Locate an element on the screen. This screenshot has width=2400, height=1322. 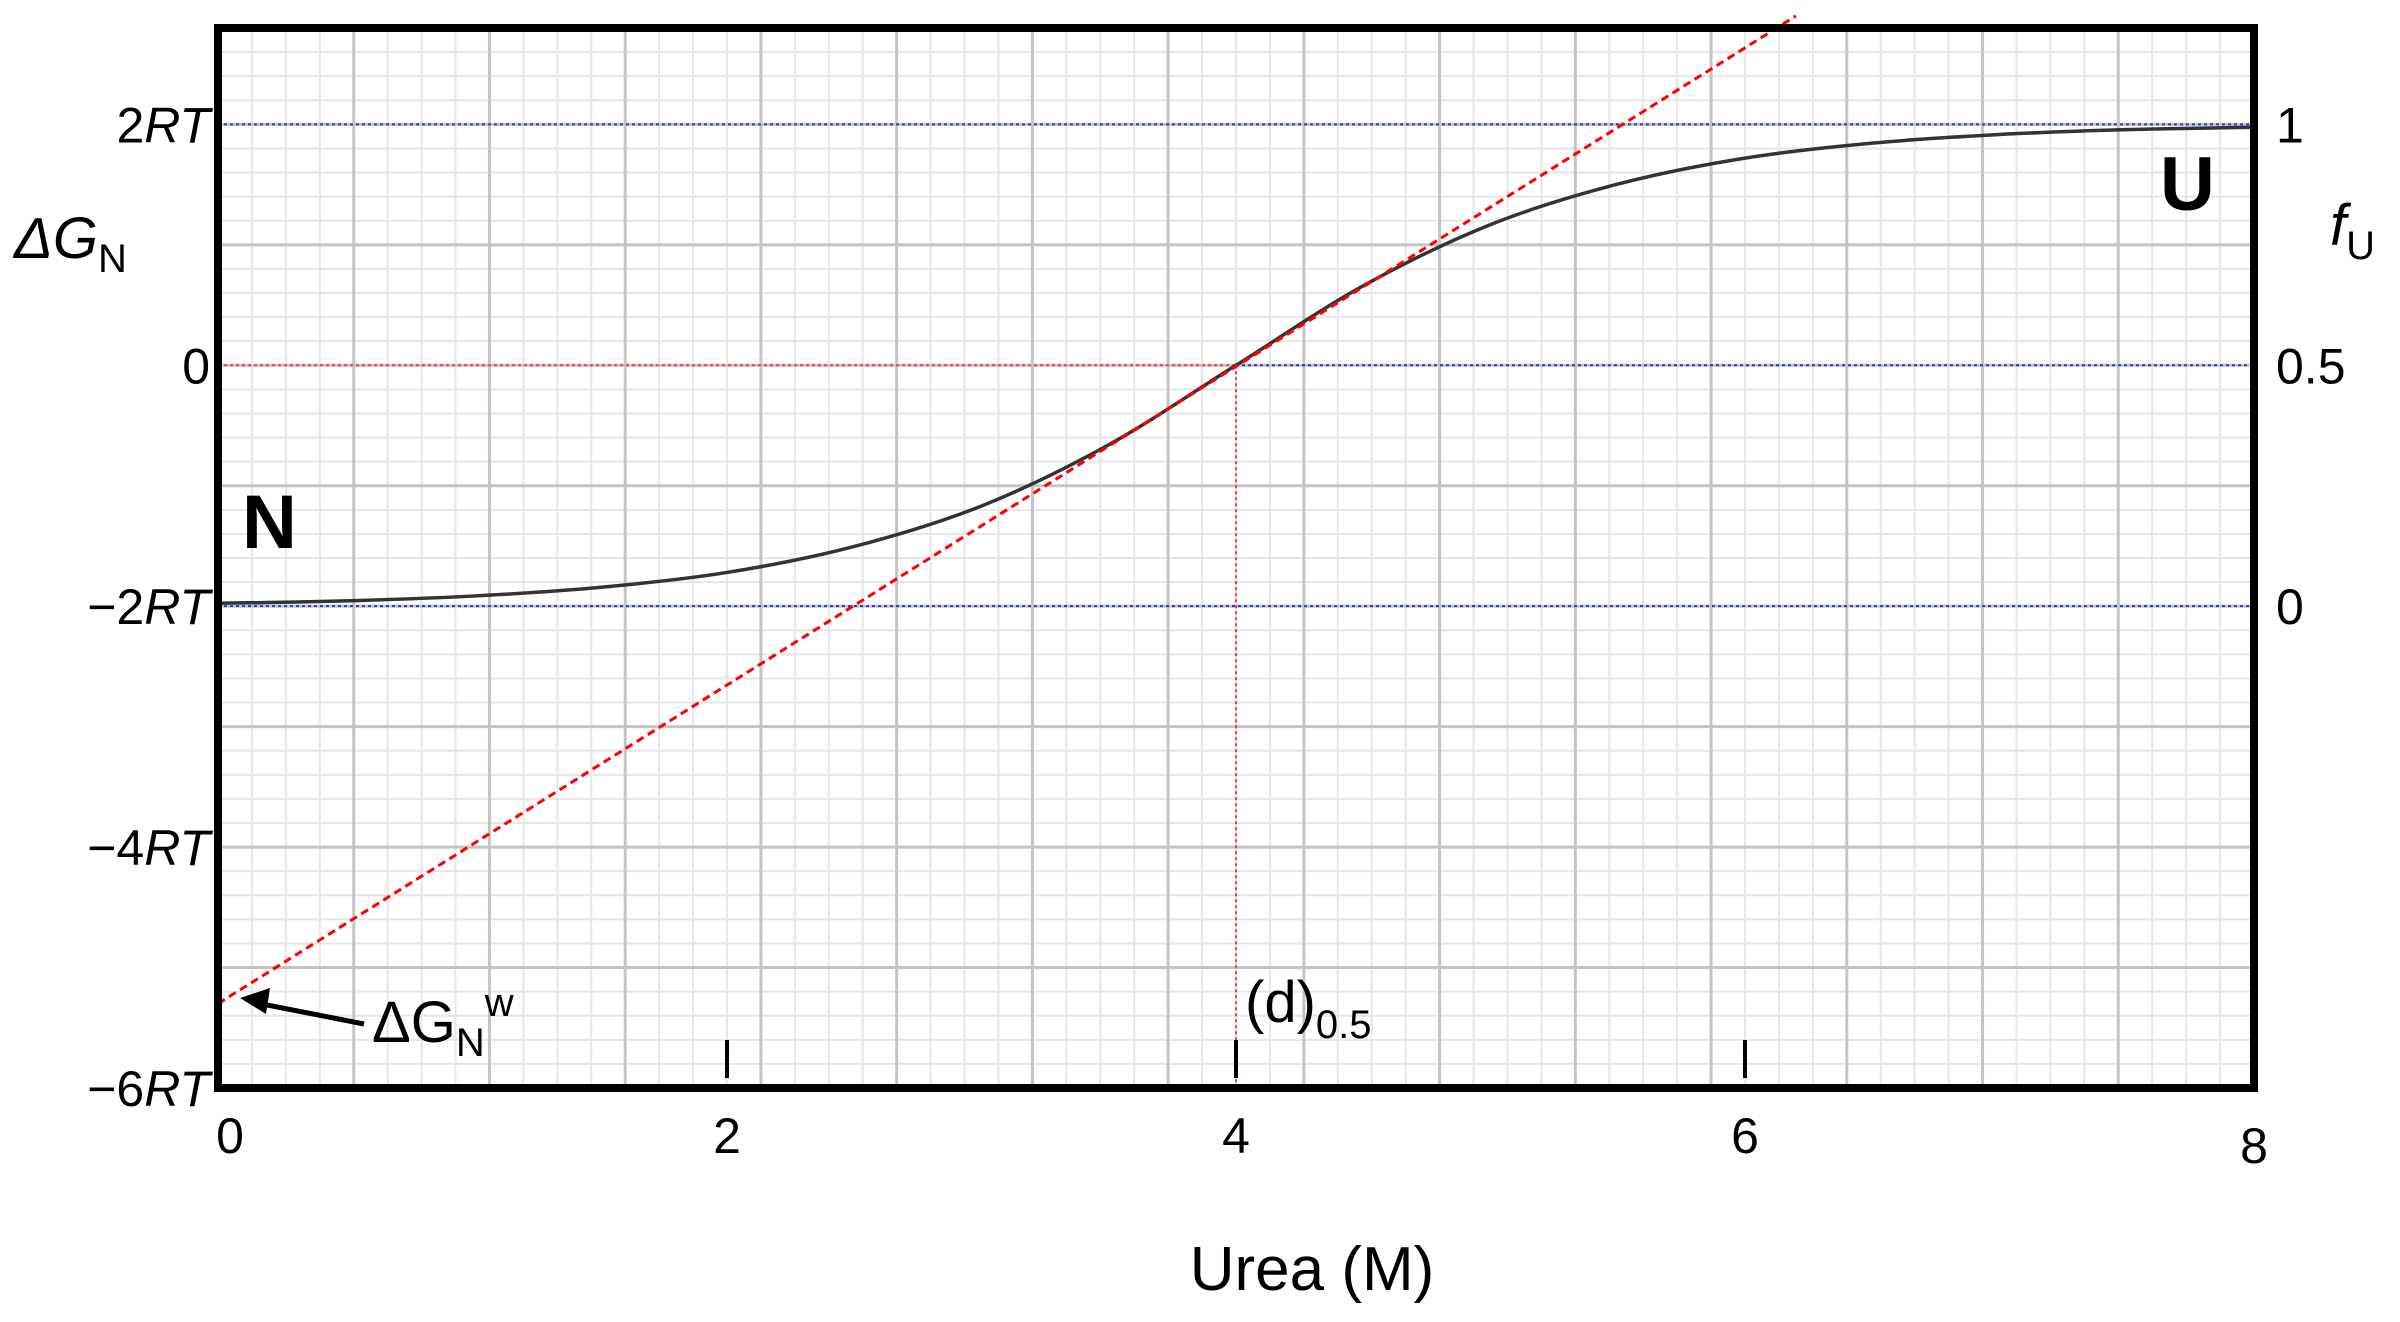
right-tick-label: 0 is located at coordinates (2290, 607).